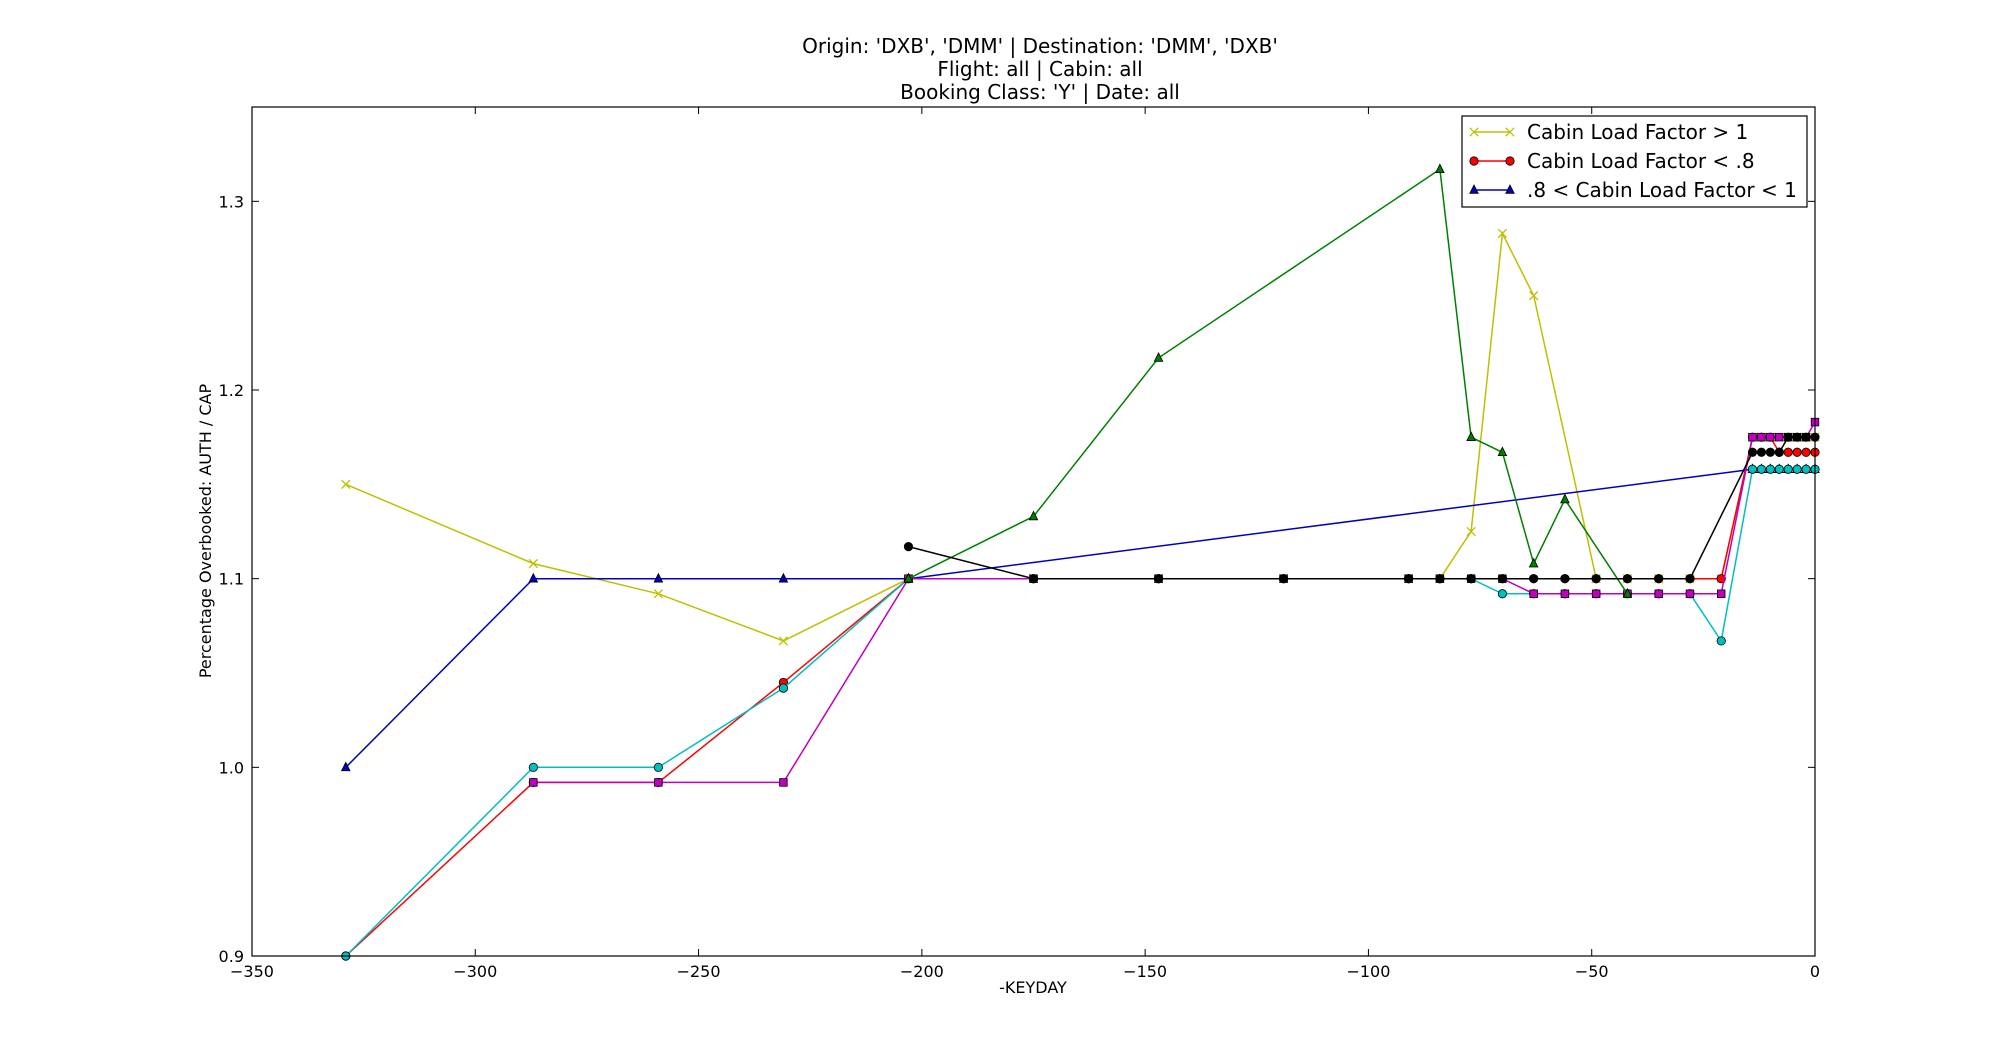 This screenshot has width=2000, height=1052. What do you see at coordinates (922, 971) in the screenshot?
I see `x-tick-label: −200` at bounding box center [922, 971].